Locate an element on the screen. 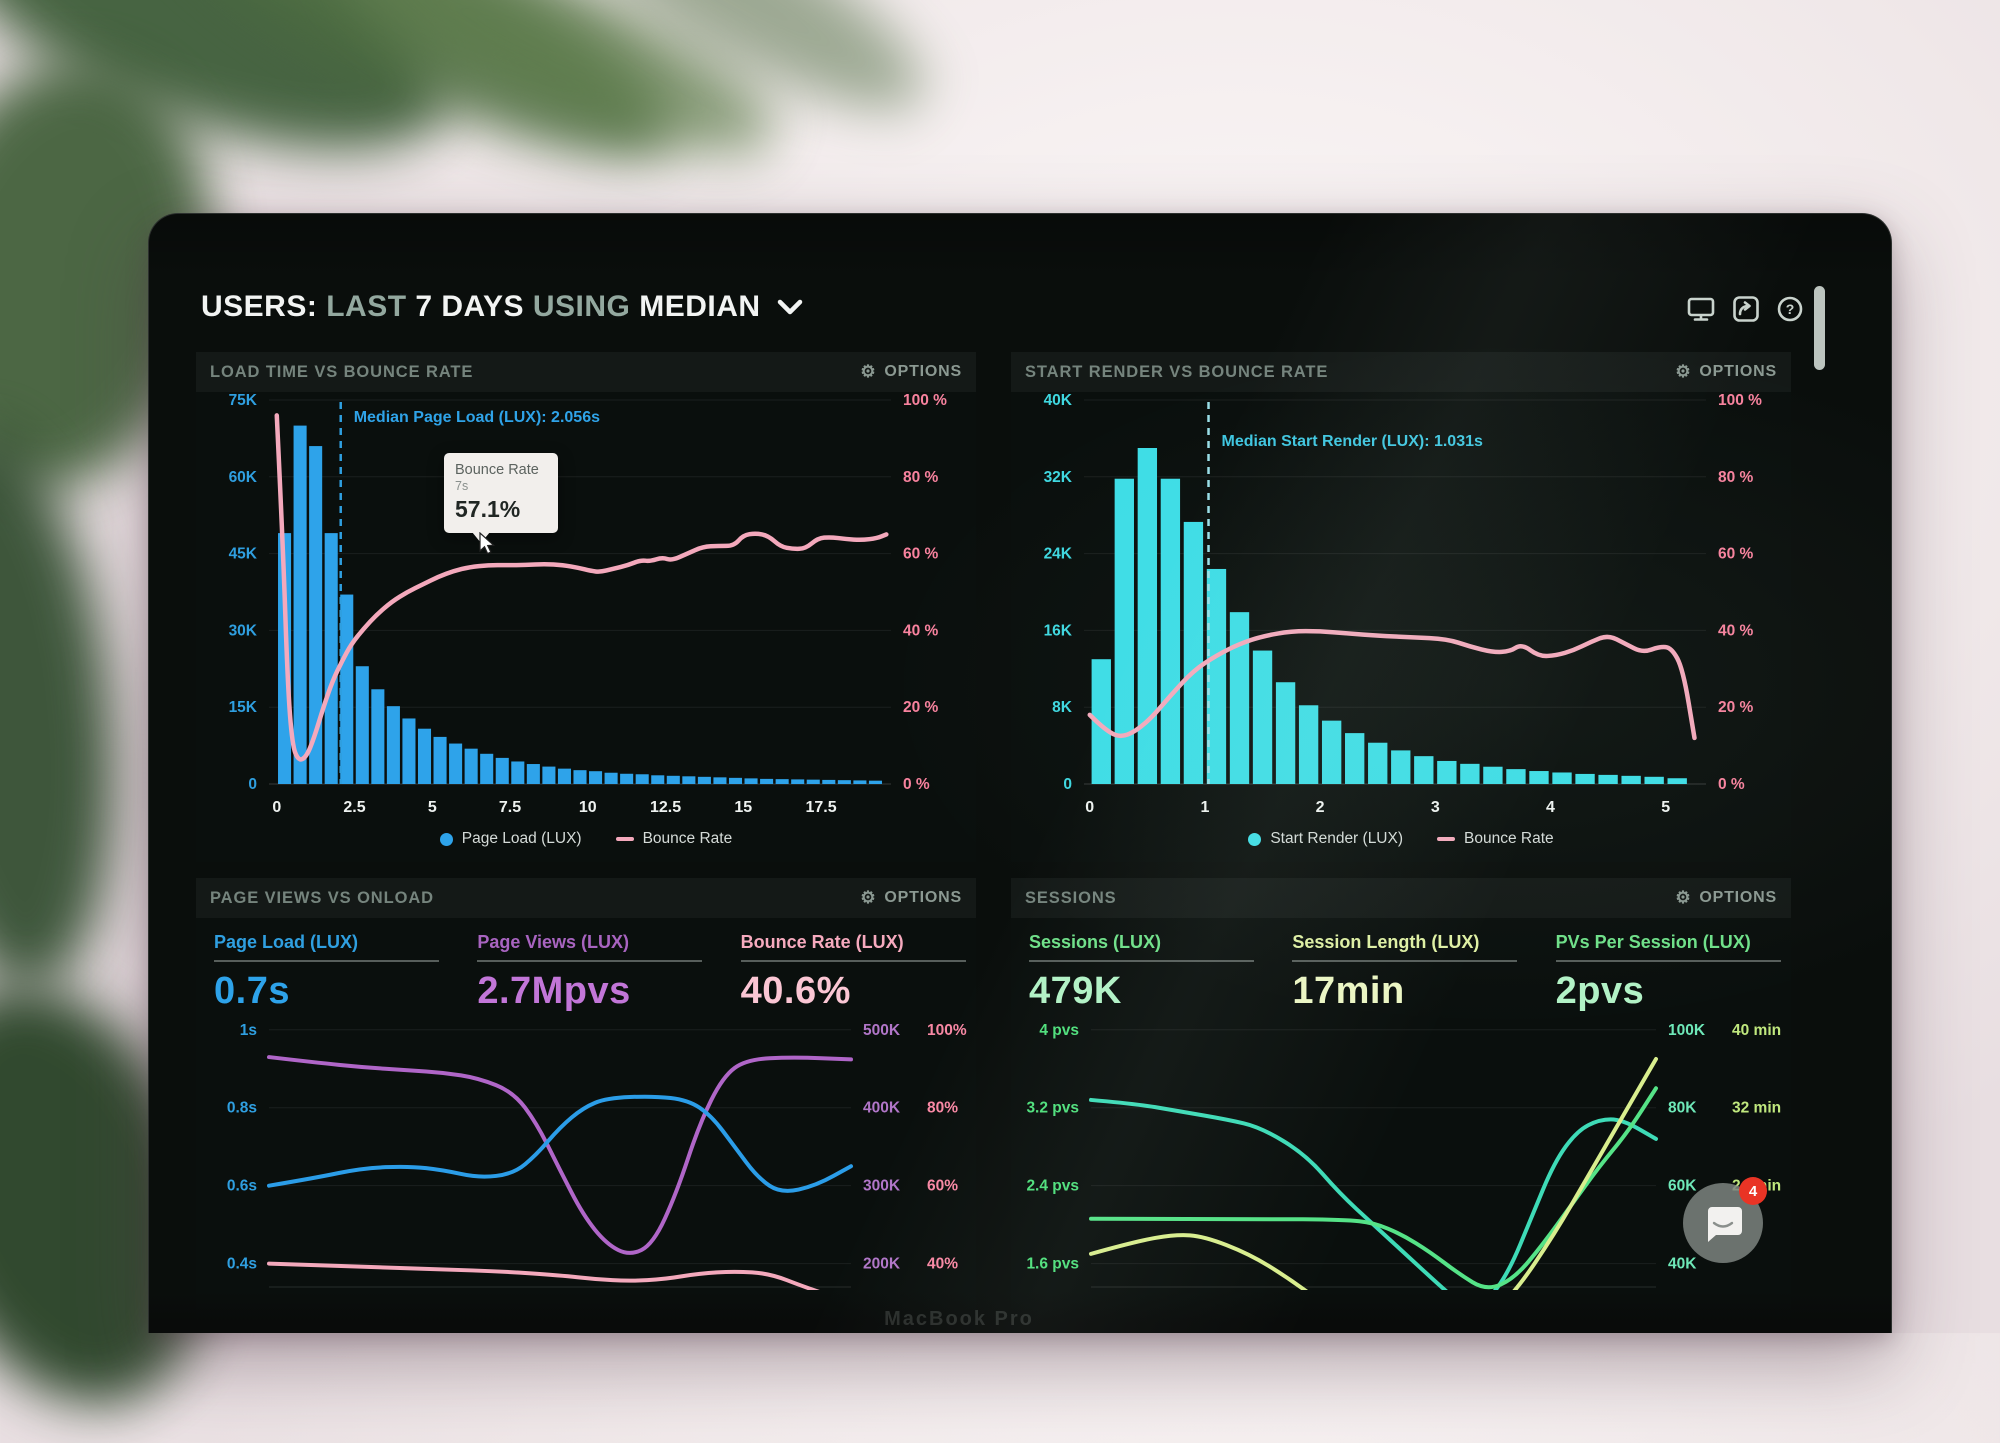 Image resolution: width=2000 pixels, height=1443 pixels. dashboard-filter-dropdown: USERS: LAST 7 DAYS USING MEDIAN is located at coordinates (502, 307).